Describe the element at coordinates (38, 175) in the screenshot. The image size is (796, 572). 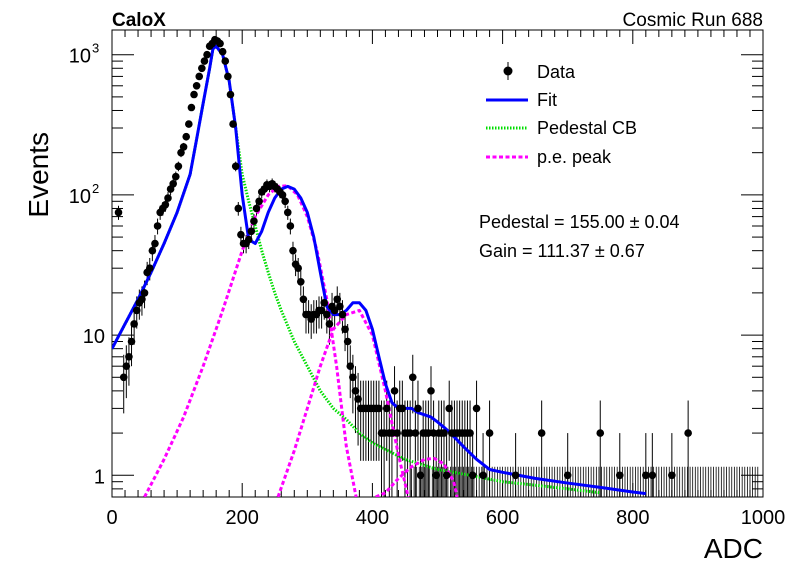
I see `y-axis-label: Events` at that location.